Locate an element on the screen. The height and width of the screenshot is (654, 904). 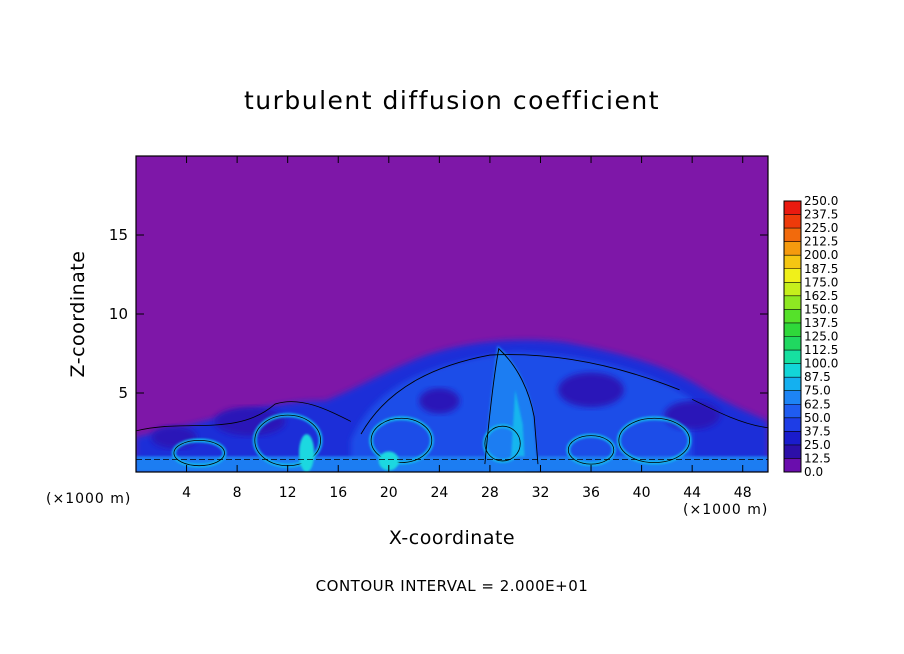
colorbar-label: 162.5 is located at coordinates (821, 296).